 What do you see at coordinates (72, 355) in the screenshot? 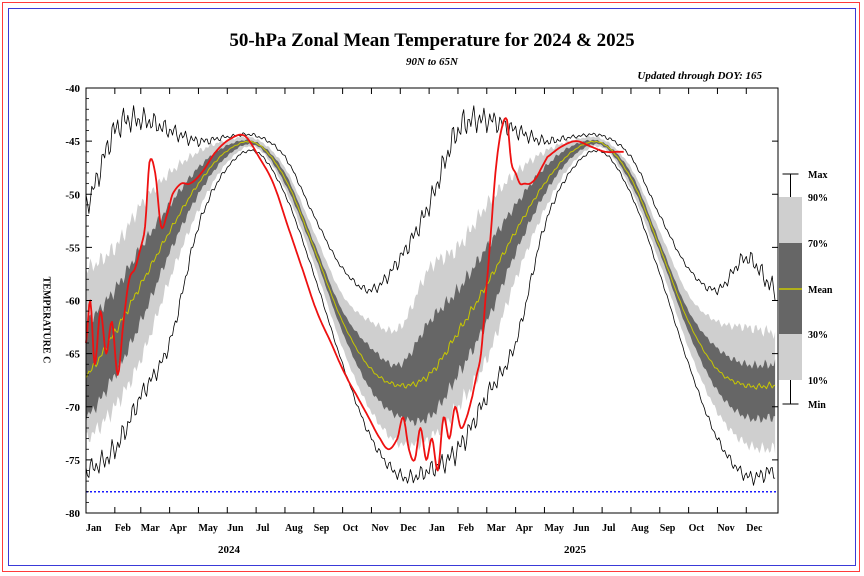
I see `y-tick-label: -65` at bounding box center [72, 355].